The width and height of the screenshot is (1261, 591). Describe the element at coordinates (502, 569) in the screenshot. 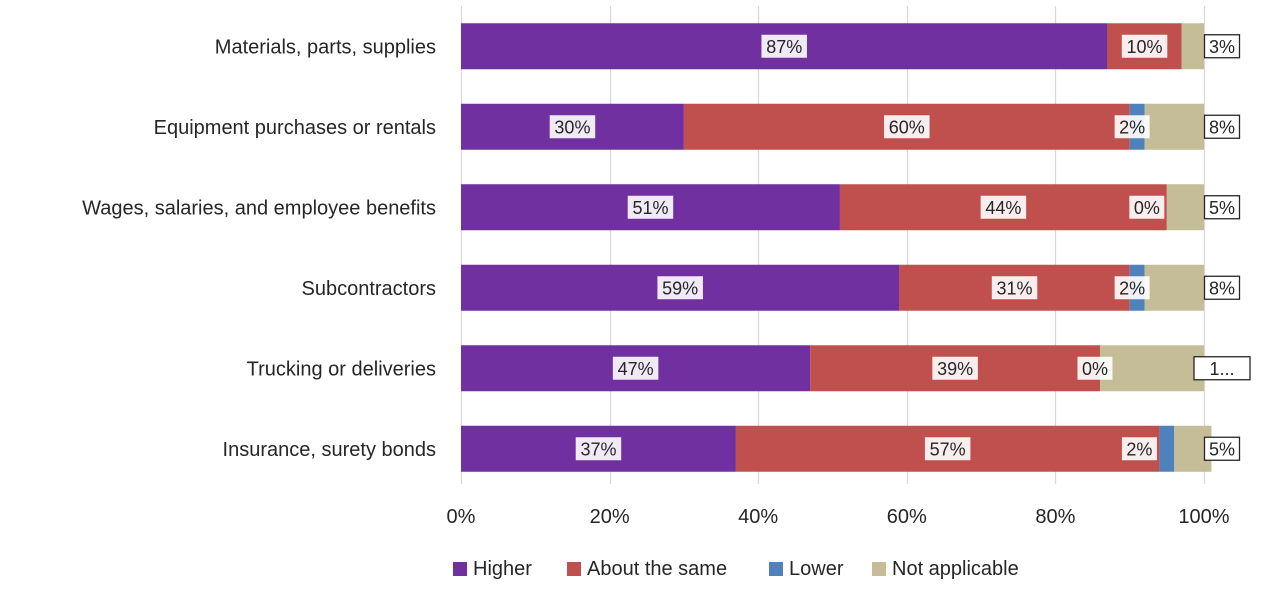

I see `legend-label: Higher` at that location.